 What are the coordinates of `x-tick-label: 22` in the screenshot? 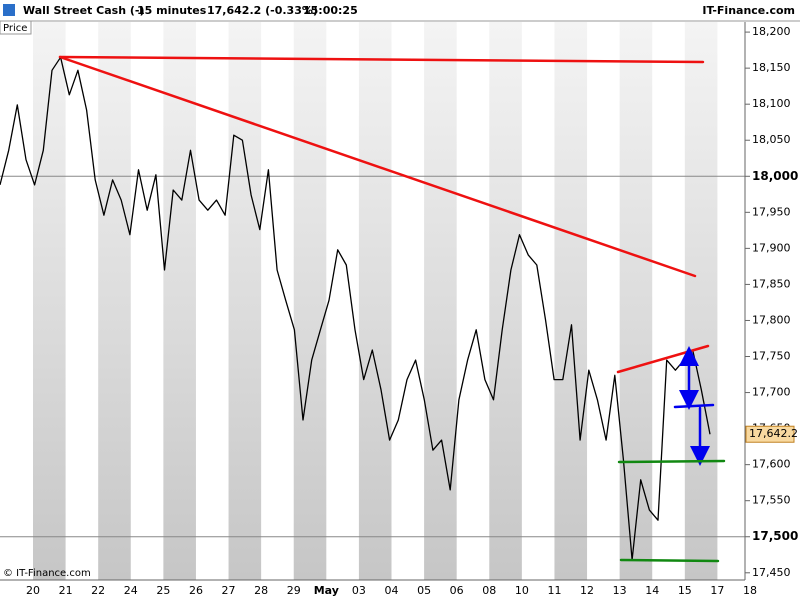 It's located at (98, 590).